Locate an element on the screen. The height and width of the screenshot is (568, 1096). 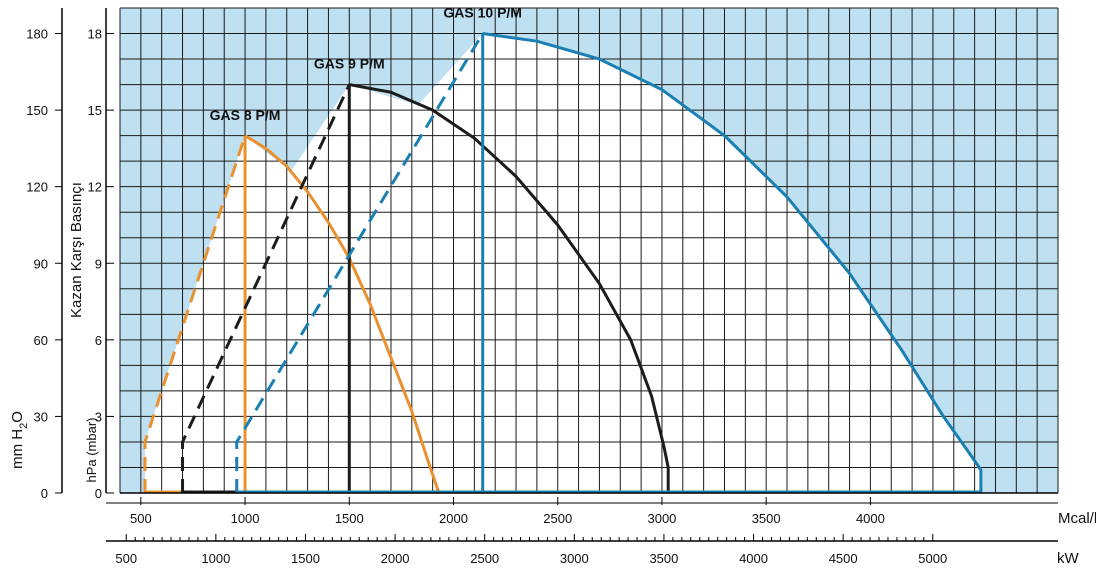
y-mmh2o-axis-label: mm H2O is located at coordinates (19, 440).